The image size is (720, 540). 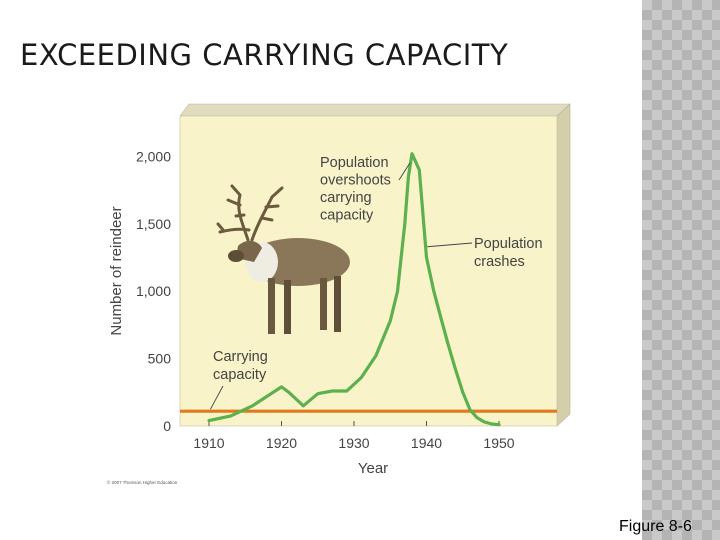 I want to click on slide-title: EXCEEDING CARRYING CAPACITY, so click(x=264, y=55).